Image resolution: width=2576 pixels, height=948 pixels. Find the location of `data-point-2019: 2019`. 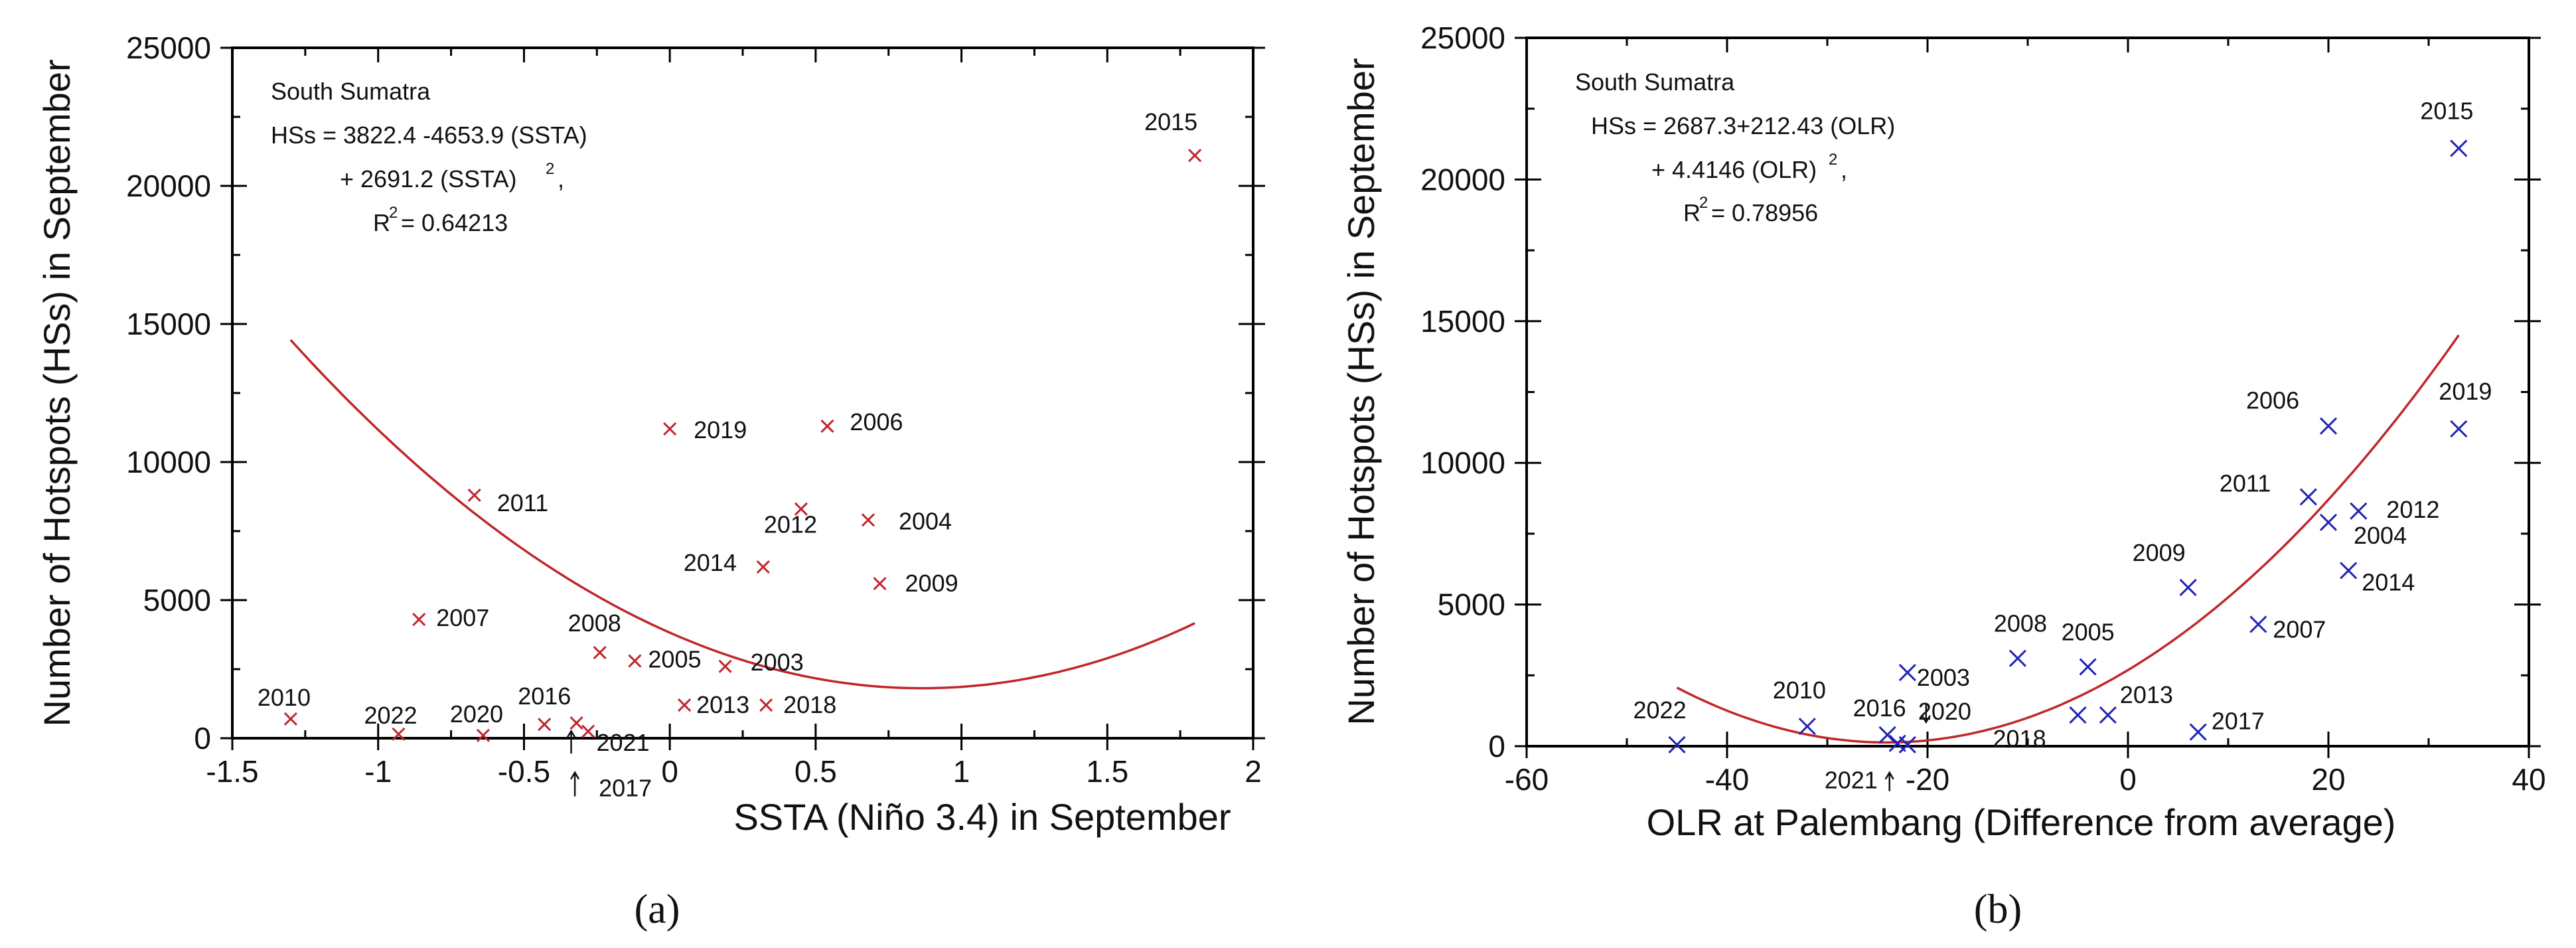

data-point-2019: 2019 is located at coordinates (2465, 408).